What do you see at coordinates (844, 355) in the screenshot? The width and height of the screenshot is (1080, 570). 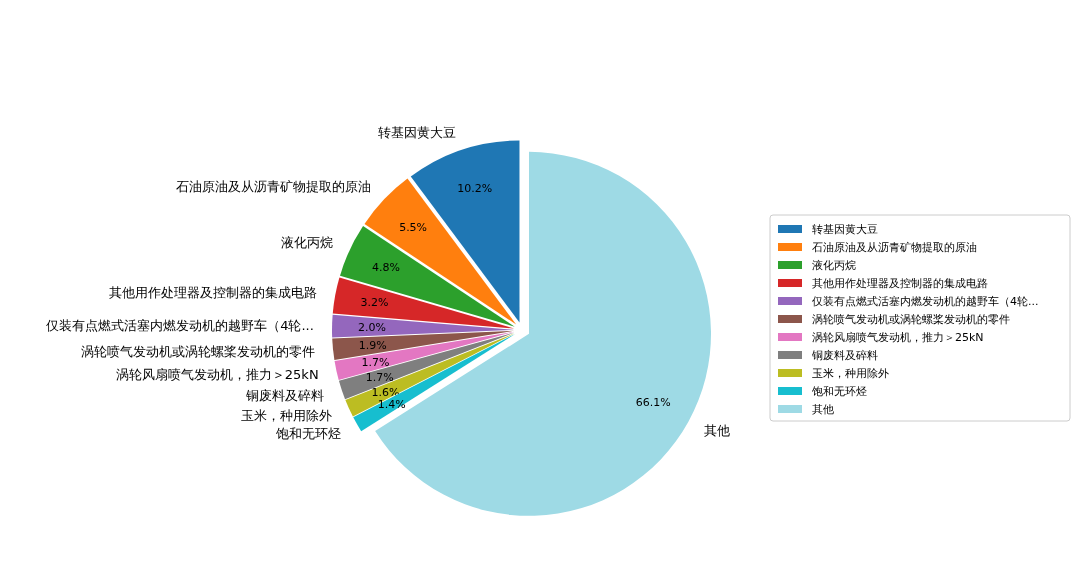 I see `legend-label: 铜废料及碎料` at bounding box center [844, 355].